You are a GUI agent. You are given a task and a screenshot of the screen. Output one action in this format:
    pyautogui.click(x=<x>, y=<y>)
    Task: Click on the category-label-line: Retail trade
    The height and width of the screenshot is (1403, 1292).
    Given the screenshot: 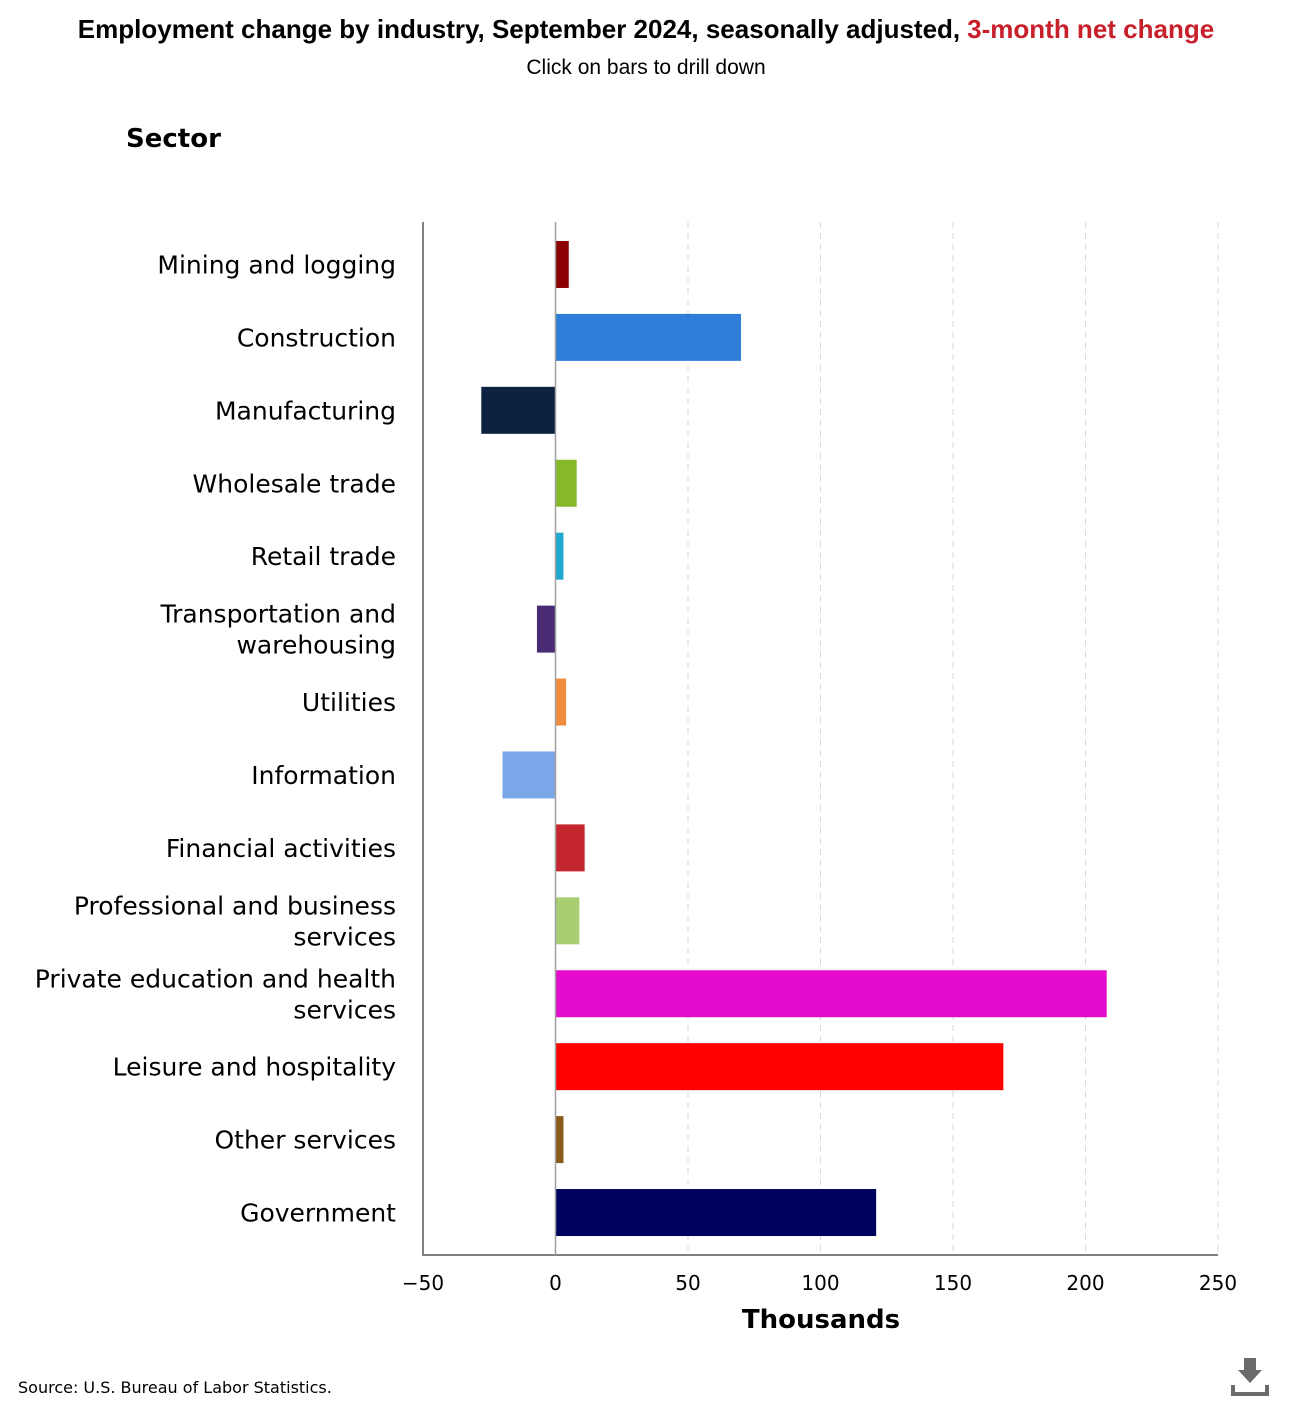 What is the action you would take?
    pyautogui.click(x=323, y=556)
    